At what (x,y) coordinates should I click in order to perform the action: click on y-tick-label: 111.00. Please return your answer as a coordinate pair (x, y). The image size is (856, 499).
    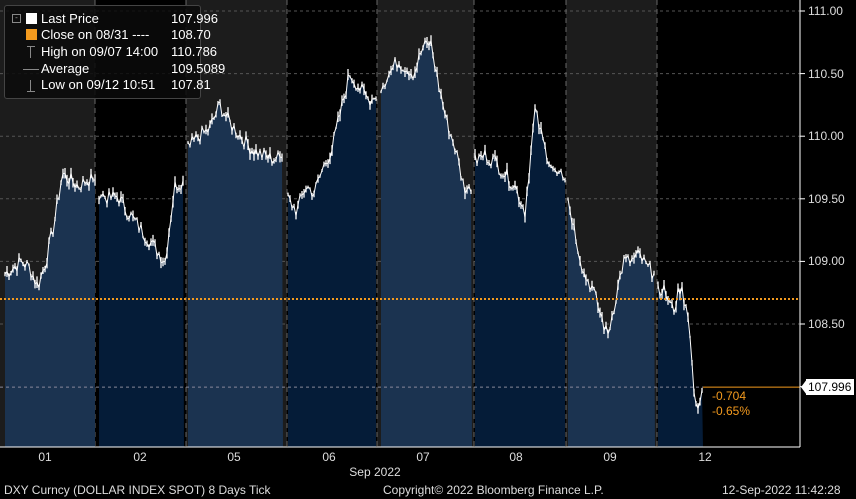
    Looking at the image, I should click on (825, 11).